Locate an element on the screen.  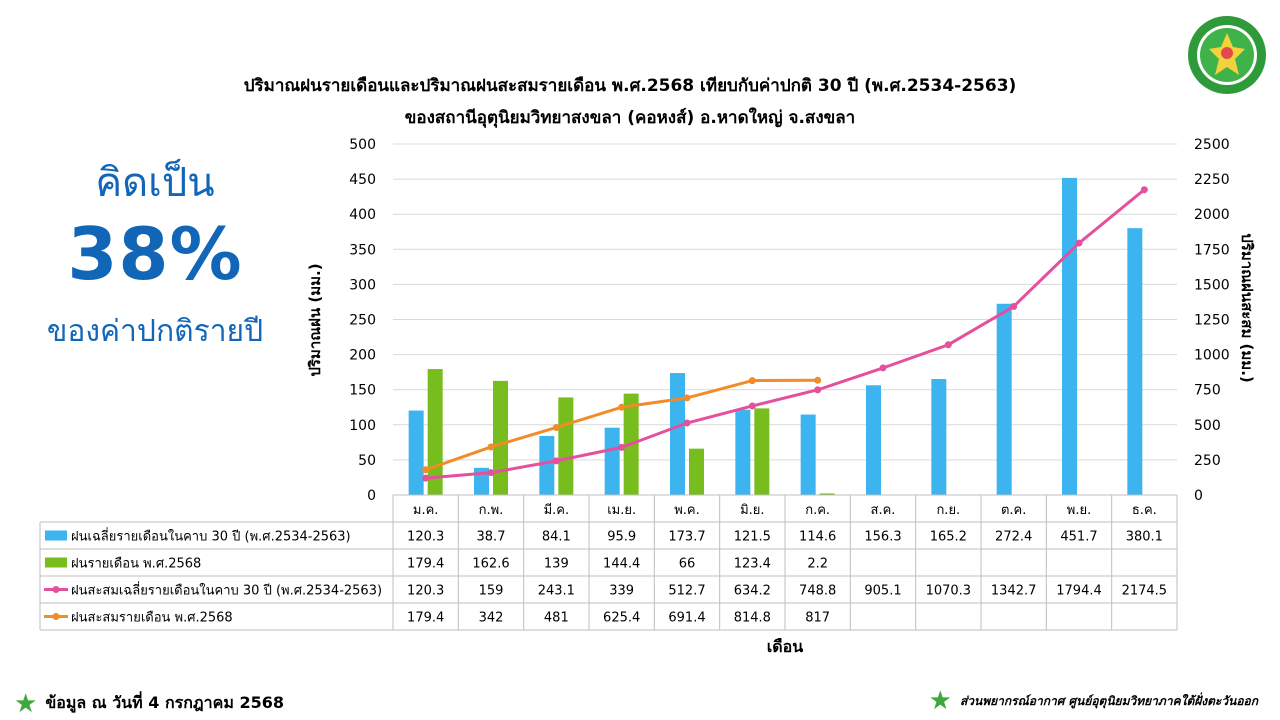
y-tick-label: 150 is located at coordinates (362, 391).